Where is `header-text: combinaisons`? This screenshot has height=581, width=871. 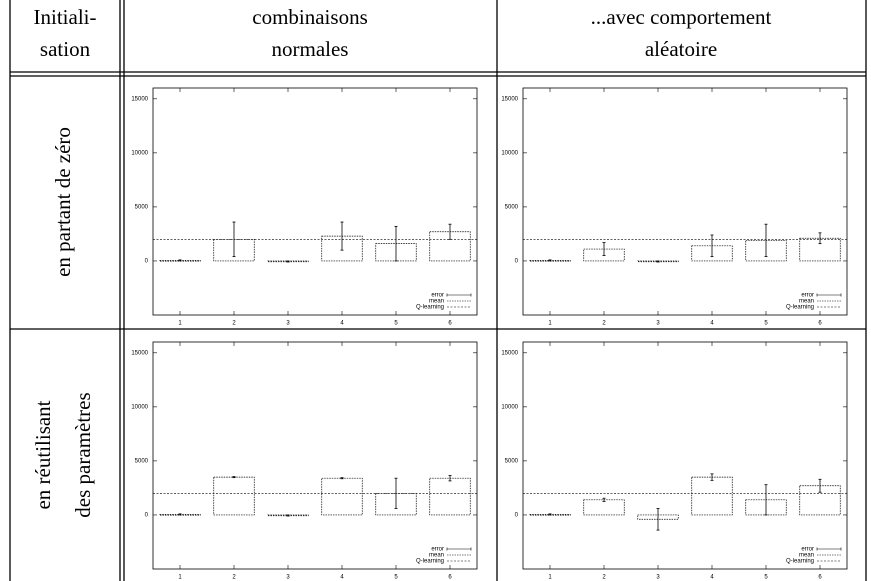 header-text: combinaisons is located at coordinates (310, 17).